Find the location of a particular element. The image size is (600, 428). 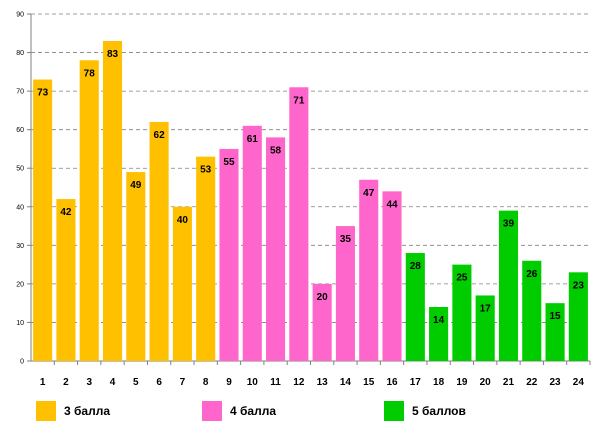

data-label-18: 14 is located at coordinates (439, 320).